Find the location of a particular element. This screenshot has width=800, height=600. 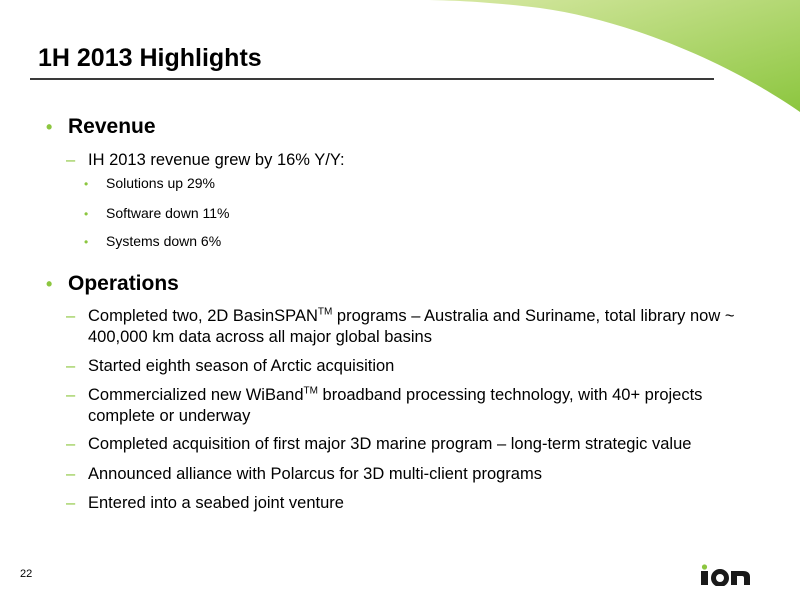

operations-item-seabed: – Entered into a seabed joint venture is located at coordinates (205, 503).